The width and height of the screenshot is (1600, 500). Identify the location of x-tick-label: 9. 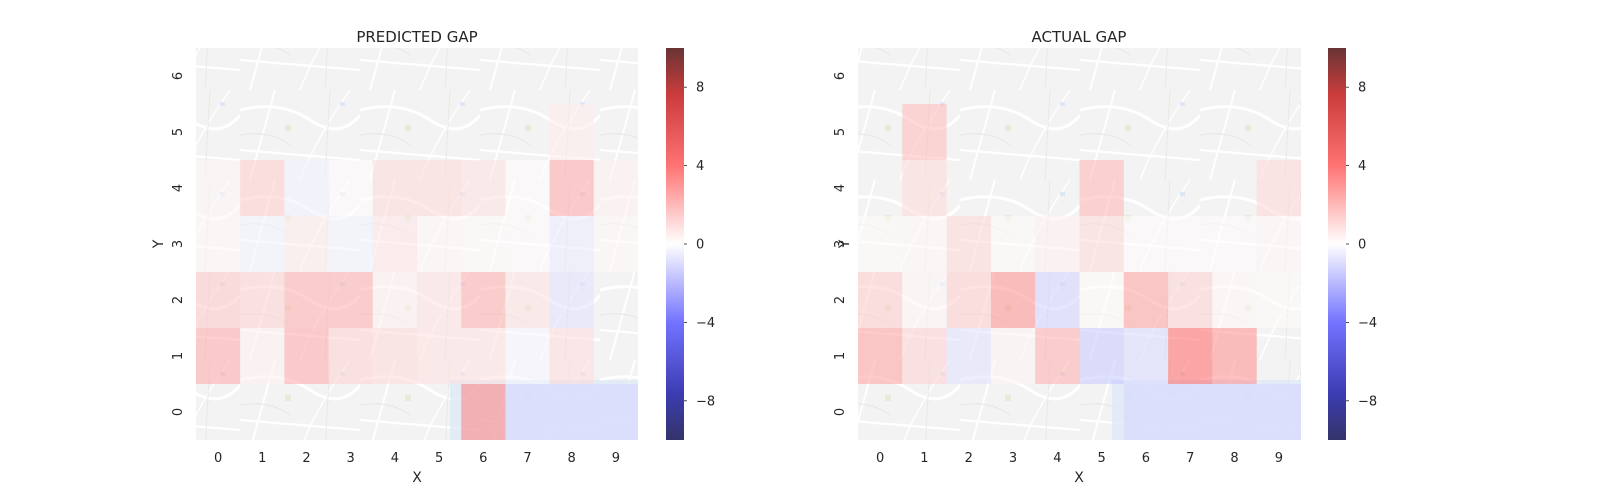
(616, 458).